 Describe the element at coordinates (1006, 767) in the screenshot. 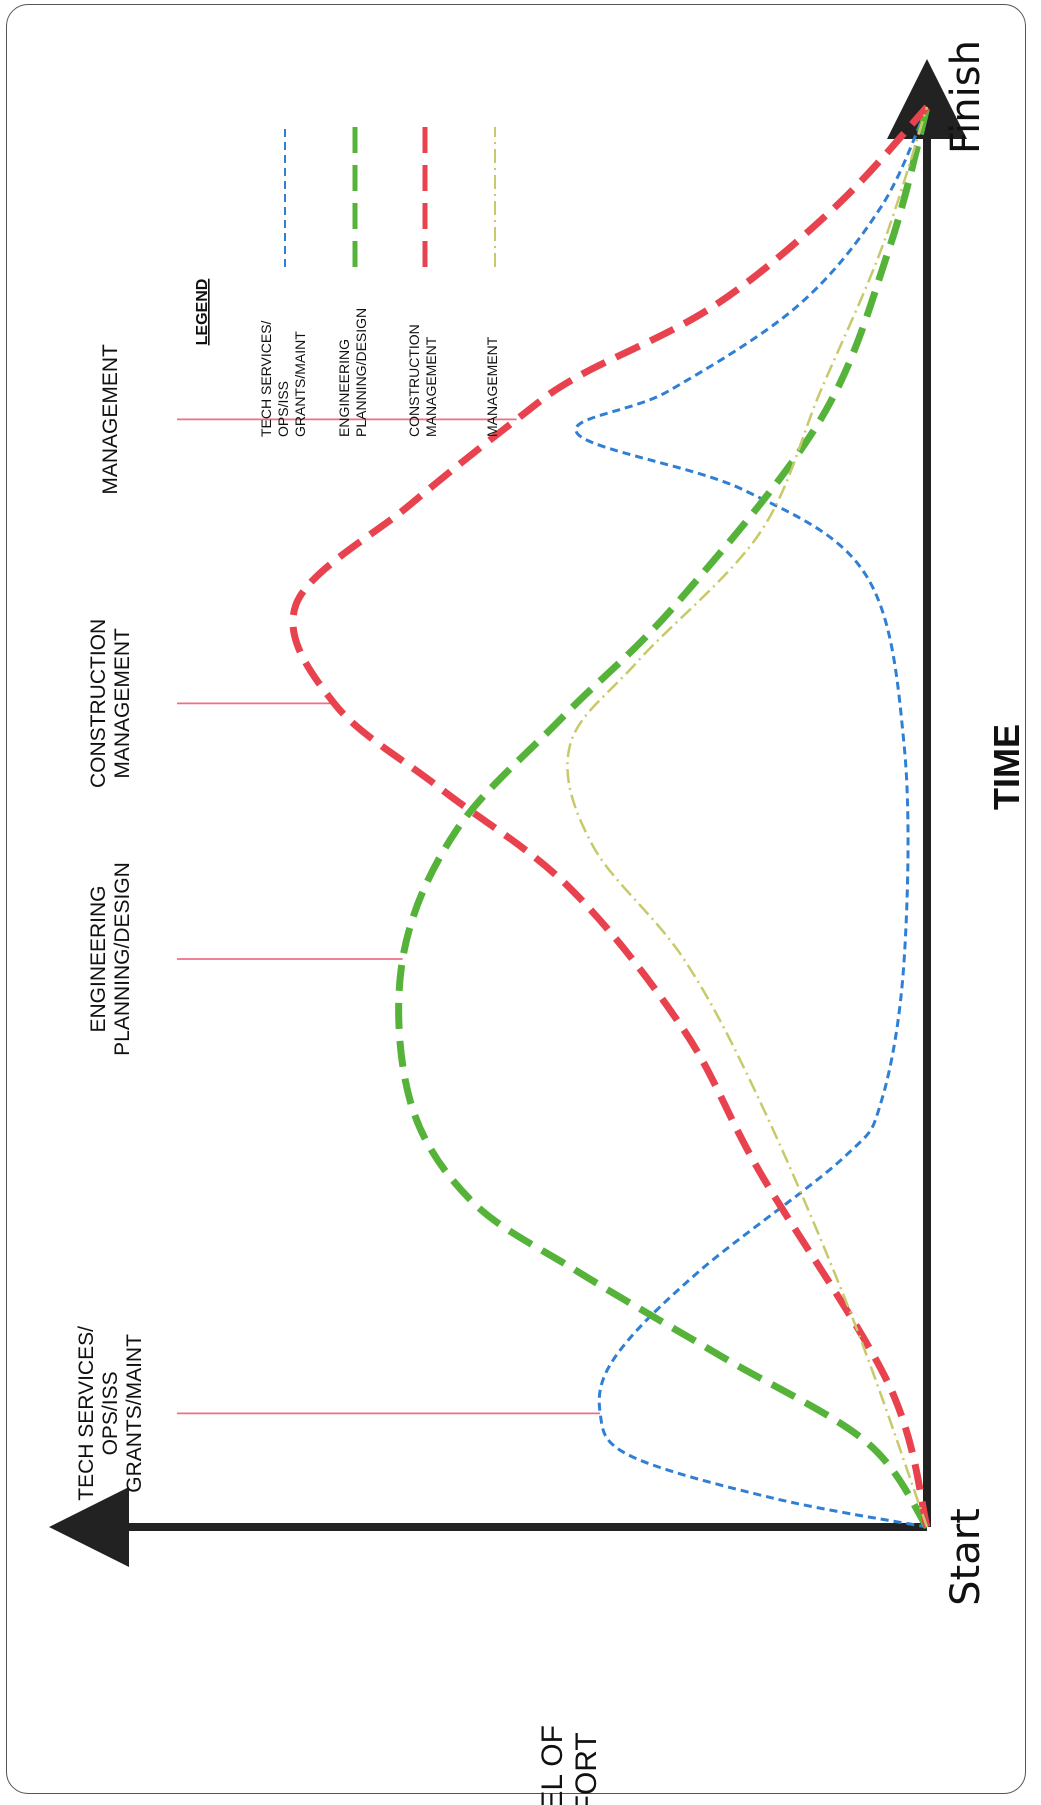

I see `x-axis-label: TIME` at that location.